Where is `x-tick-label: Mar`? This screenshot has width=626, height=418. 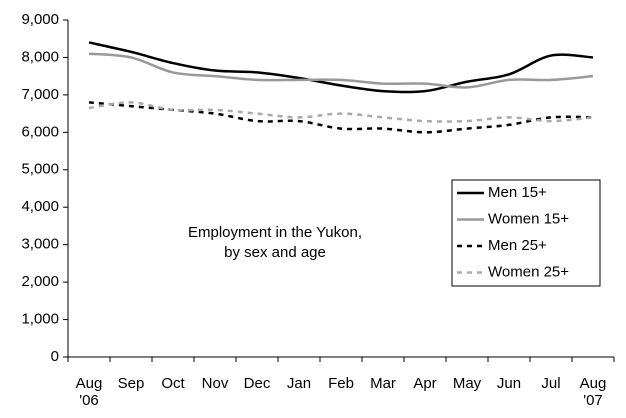 x-tick-label: Mar is located at coordinates (383, 383).